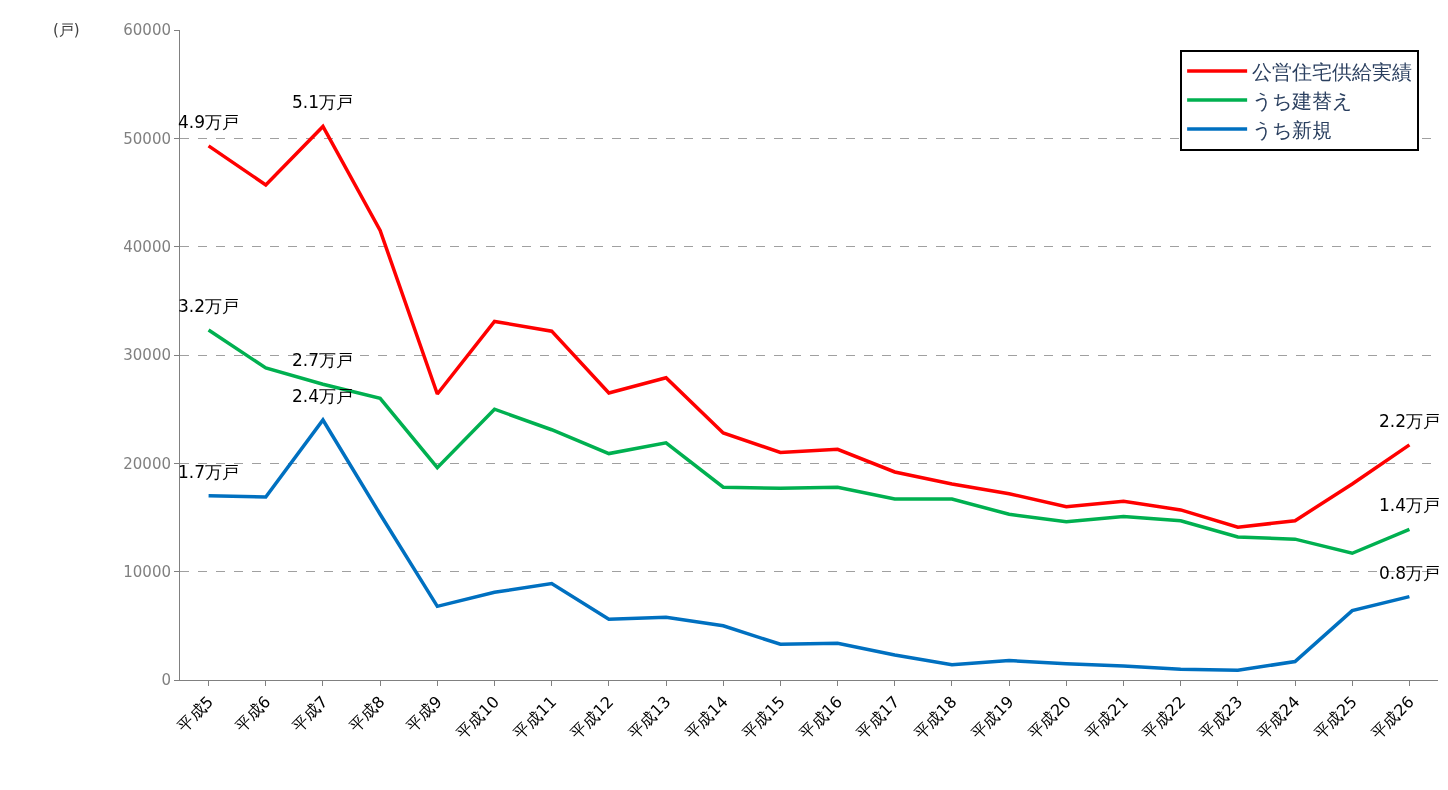 This screenshot has width=1448, height=790. Describe the element at coordinates (1392, 717) in the screenshot. I see `x-tick-label: 平成26` at that location.